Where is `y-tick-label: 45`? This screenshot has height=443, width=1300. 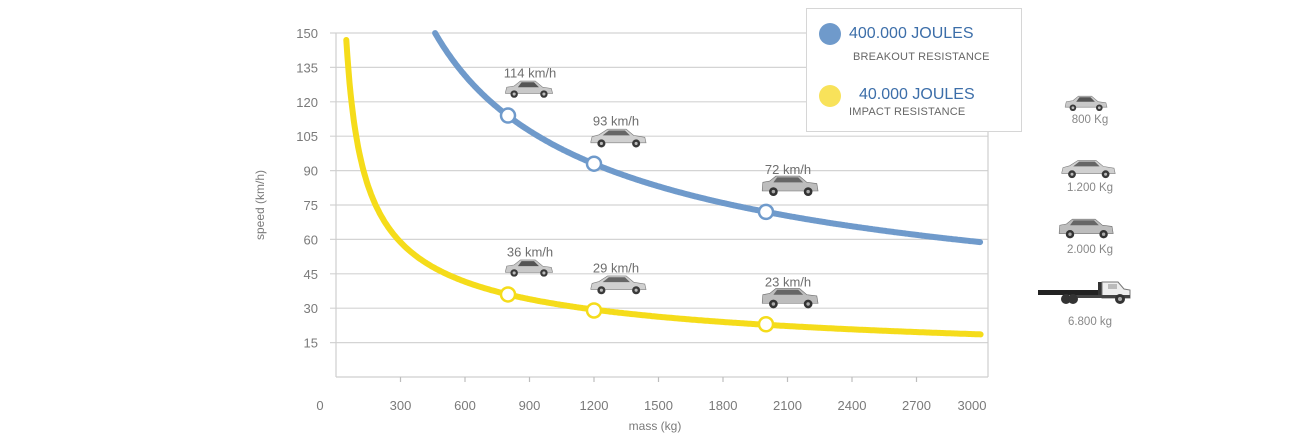 y-tick-label: 45 is located at coordinates (311, 274).